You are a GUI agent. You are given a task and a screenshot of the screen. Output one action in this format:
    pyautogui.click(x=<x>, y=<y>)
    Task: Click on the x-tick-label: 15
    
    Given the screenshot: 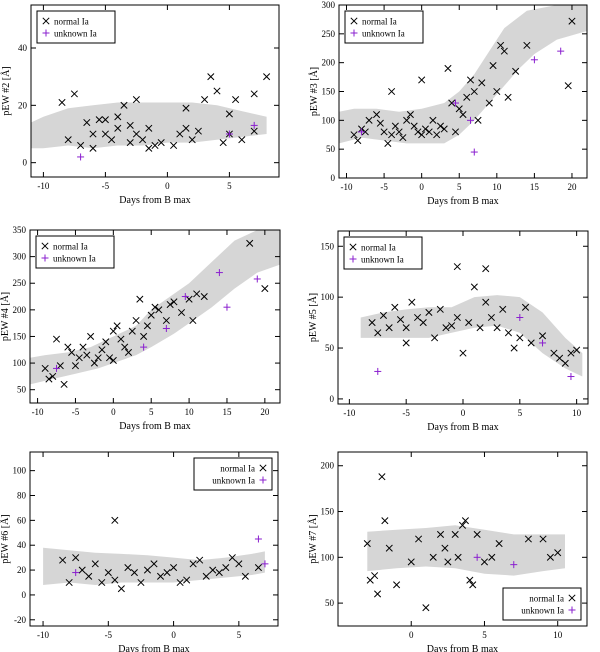 What is the action you would take?
    pyautogui.click(x=227, y=412)
    